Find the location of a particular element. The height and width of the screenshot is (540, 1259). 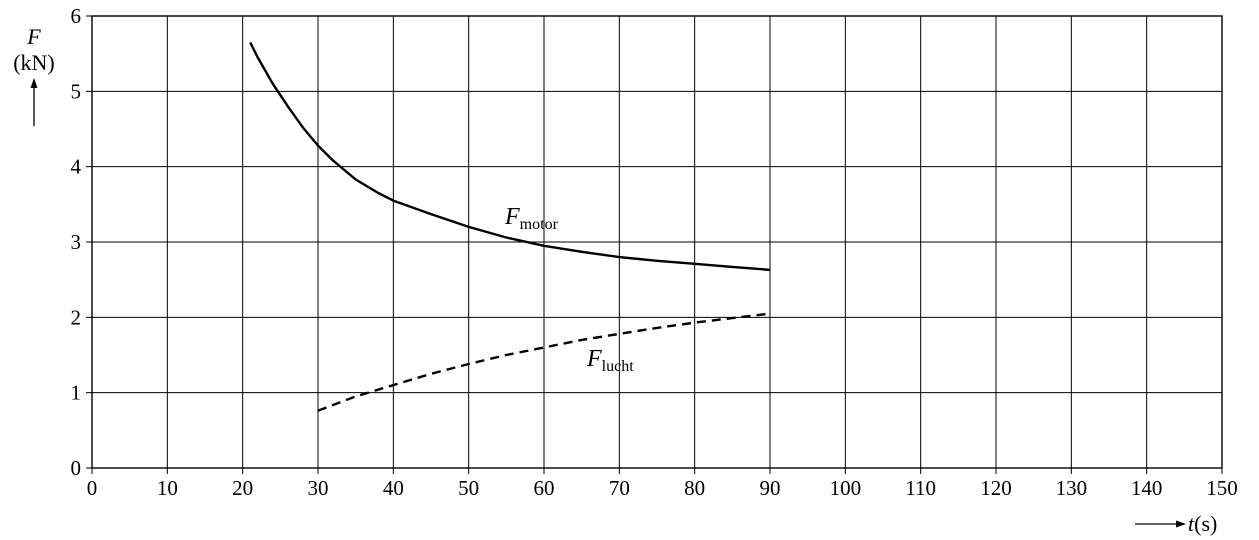

x-tick-label: 60 is located at coordinates (544, 488).